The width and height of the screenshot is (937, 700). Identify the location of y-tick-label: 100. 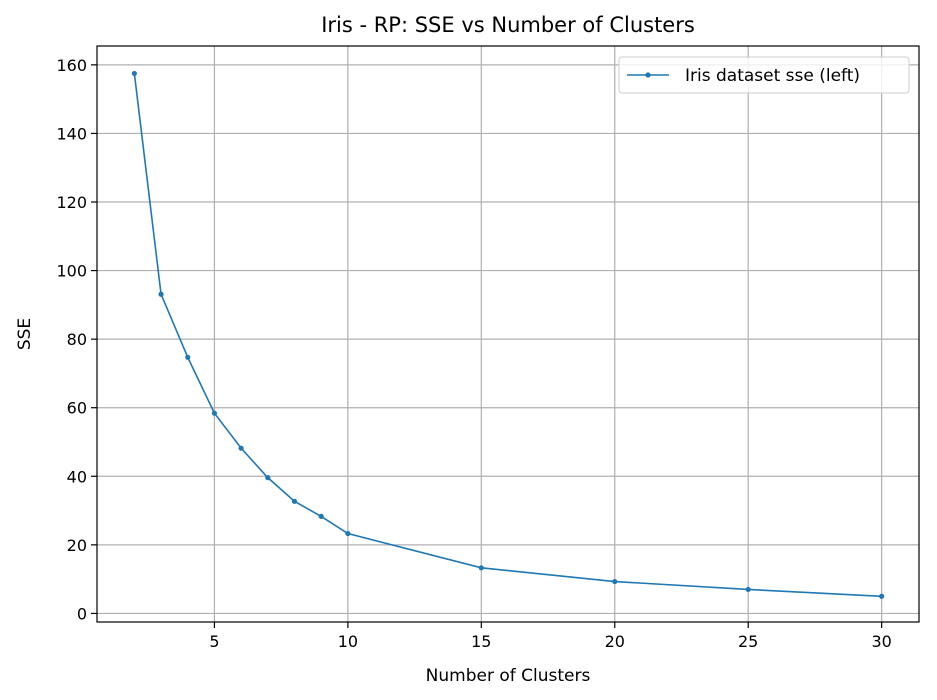
(71, 271).